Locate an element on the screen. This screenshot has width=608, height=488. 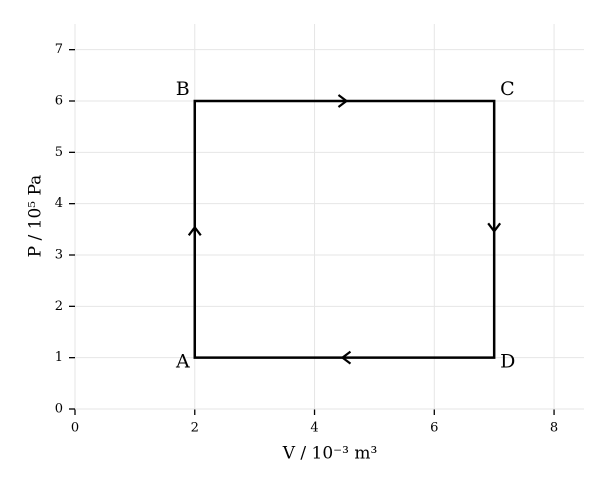
x-tick-label: 0 is located at coordinates (75, 428).